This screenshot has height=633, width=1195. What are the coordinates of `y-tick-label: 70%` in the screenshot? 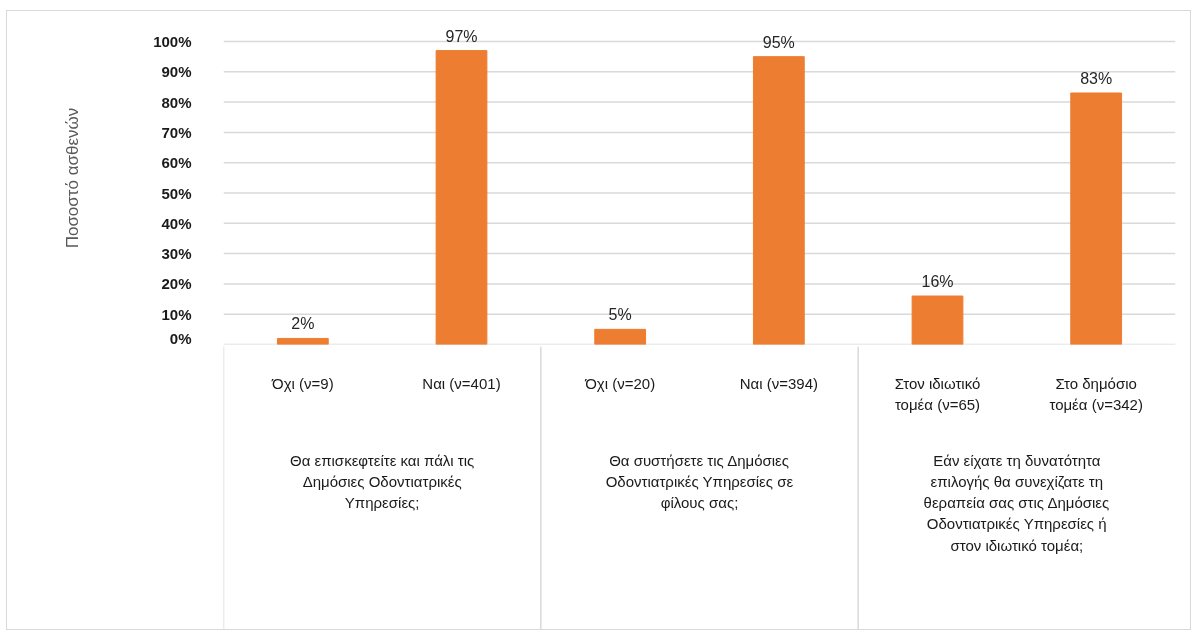 It's located at (176, 132).